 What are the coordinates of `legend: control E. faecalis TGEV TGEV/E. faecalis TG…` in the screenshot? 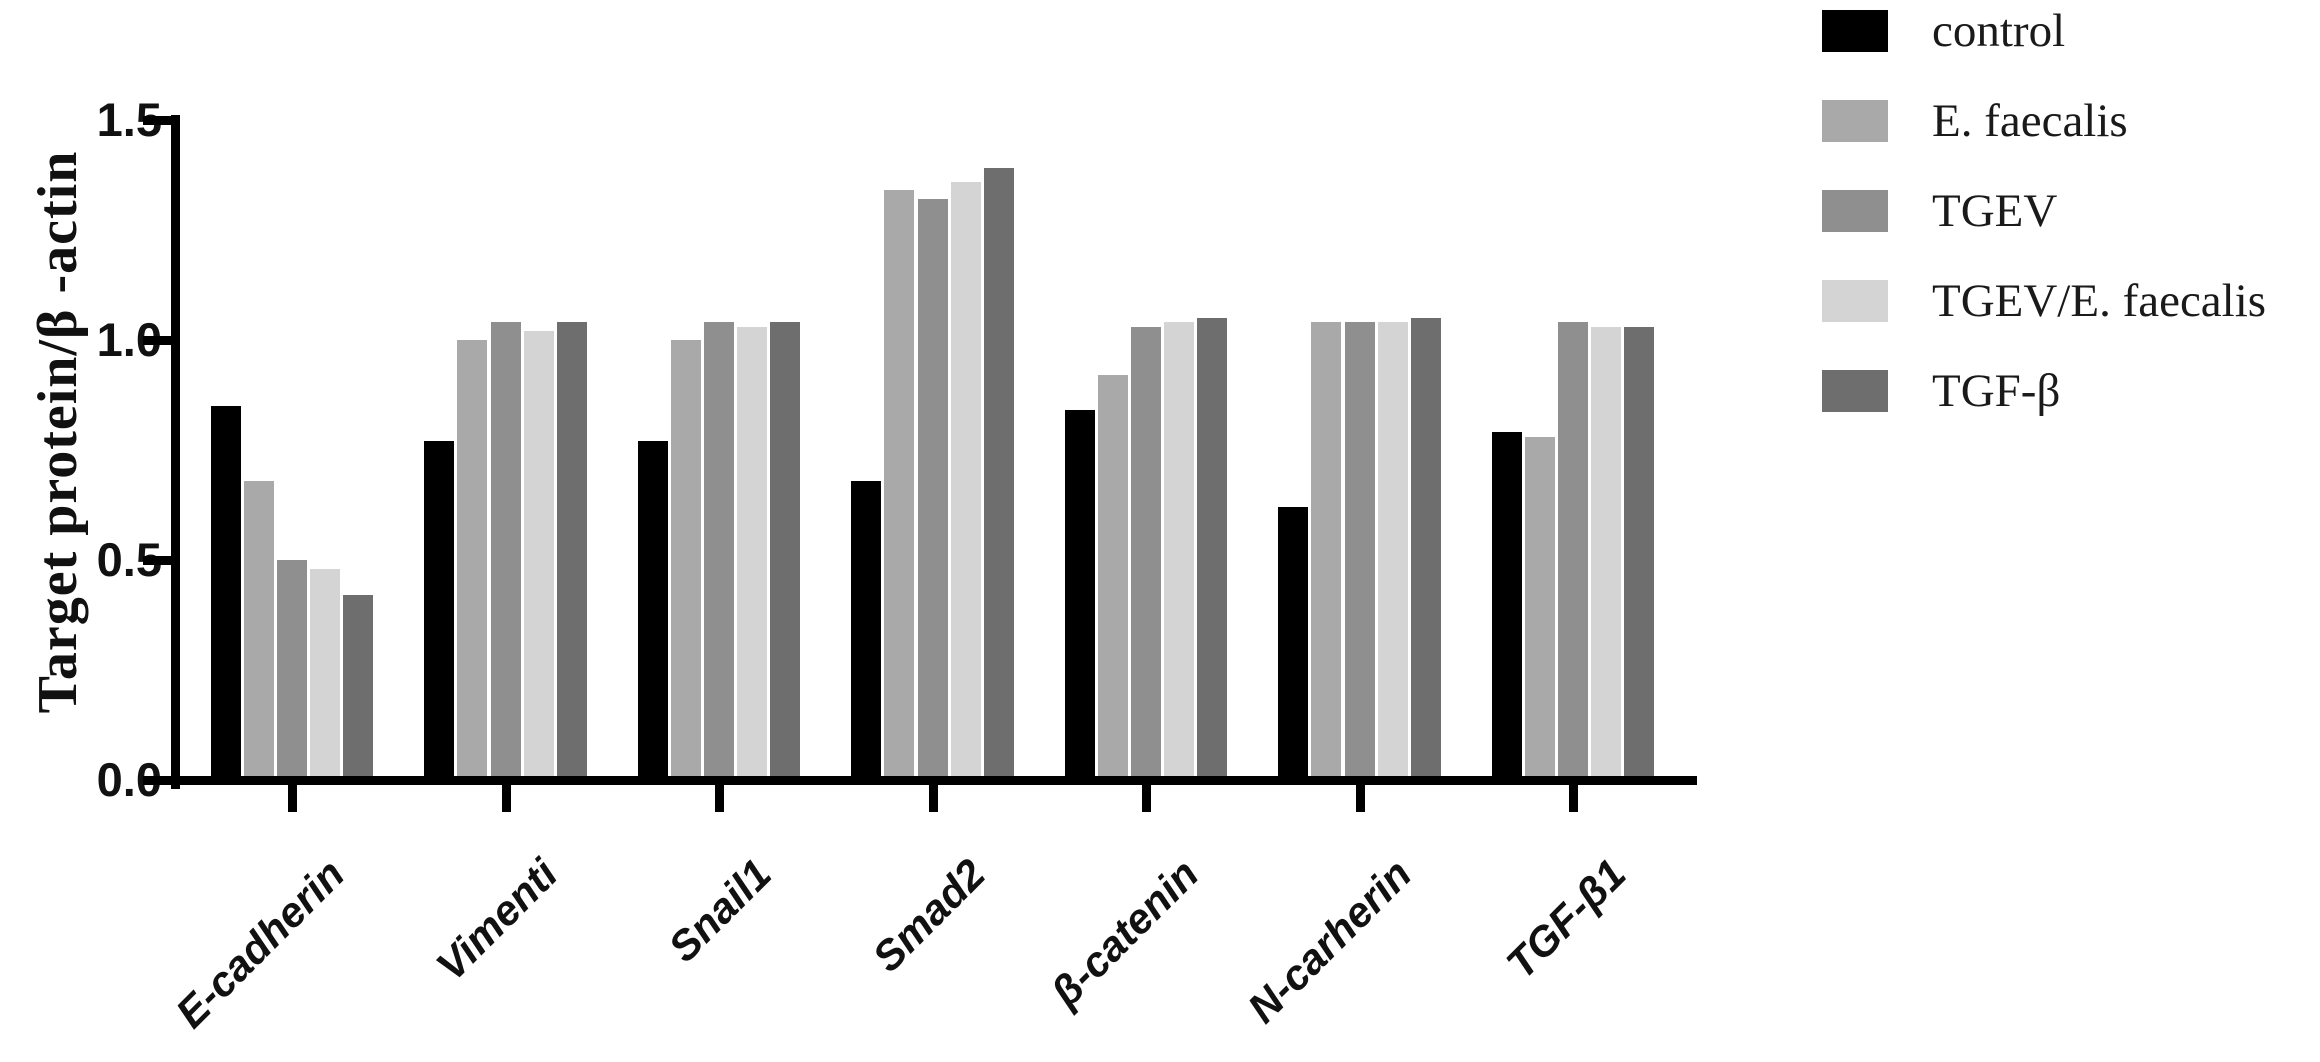 It's located at (2044, 232).